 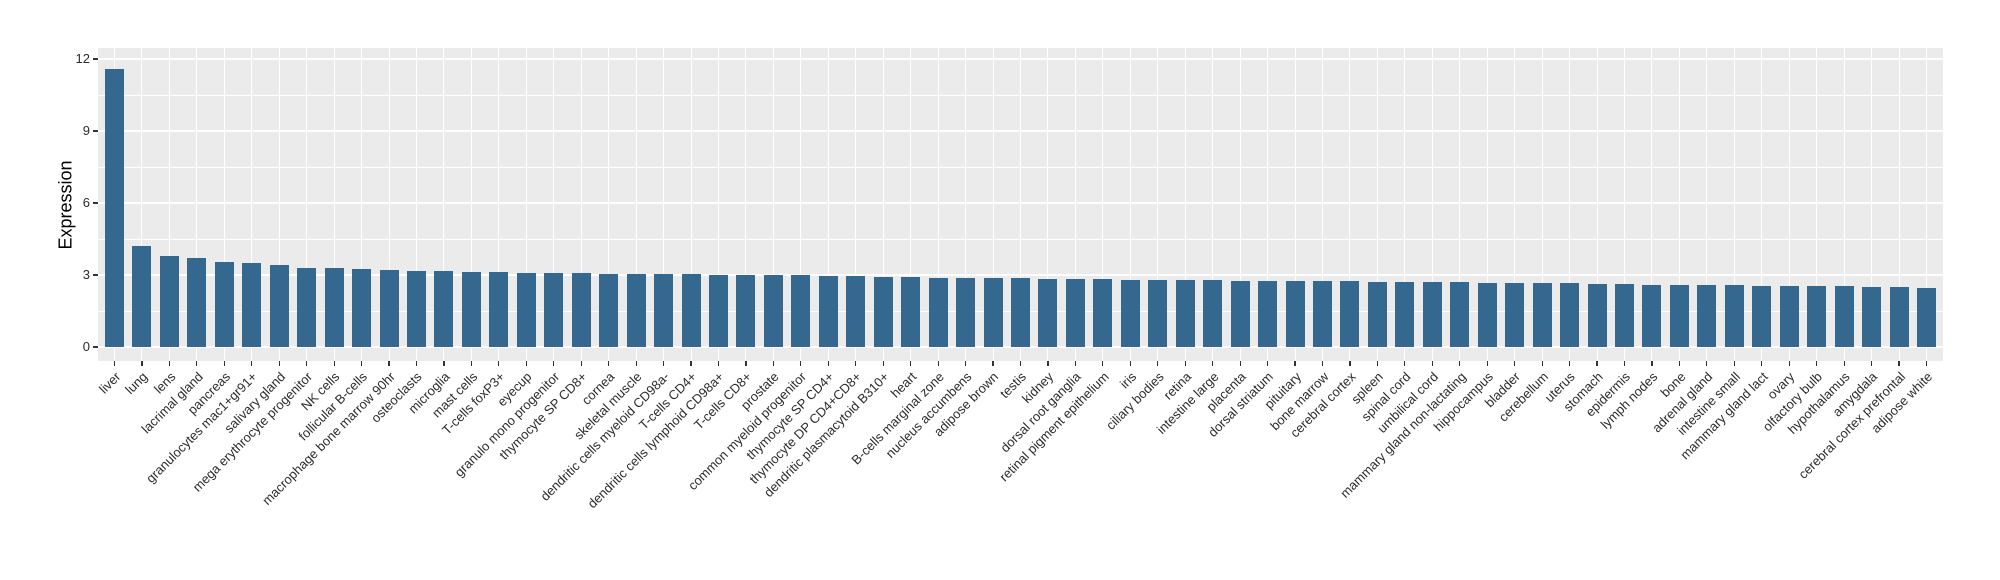 What do you see at coordinates (86, 202) in the screenshot?
I see `y-tick-label: 6` at bounding box center [86, 202].